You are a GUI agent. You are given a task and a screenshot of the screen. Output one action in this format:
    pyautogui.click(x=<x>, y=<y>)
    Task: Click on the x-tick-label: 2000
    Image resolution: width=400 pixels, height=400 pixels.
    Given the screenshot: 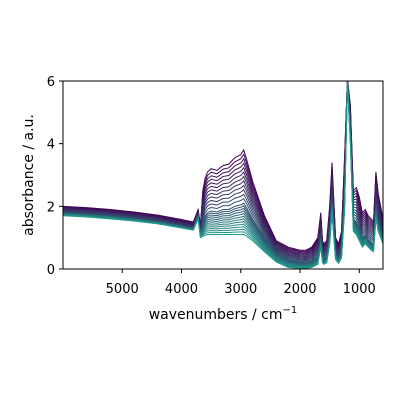 What is the action you would take?
    pyautogui.click(x=299, y=289)
    